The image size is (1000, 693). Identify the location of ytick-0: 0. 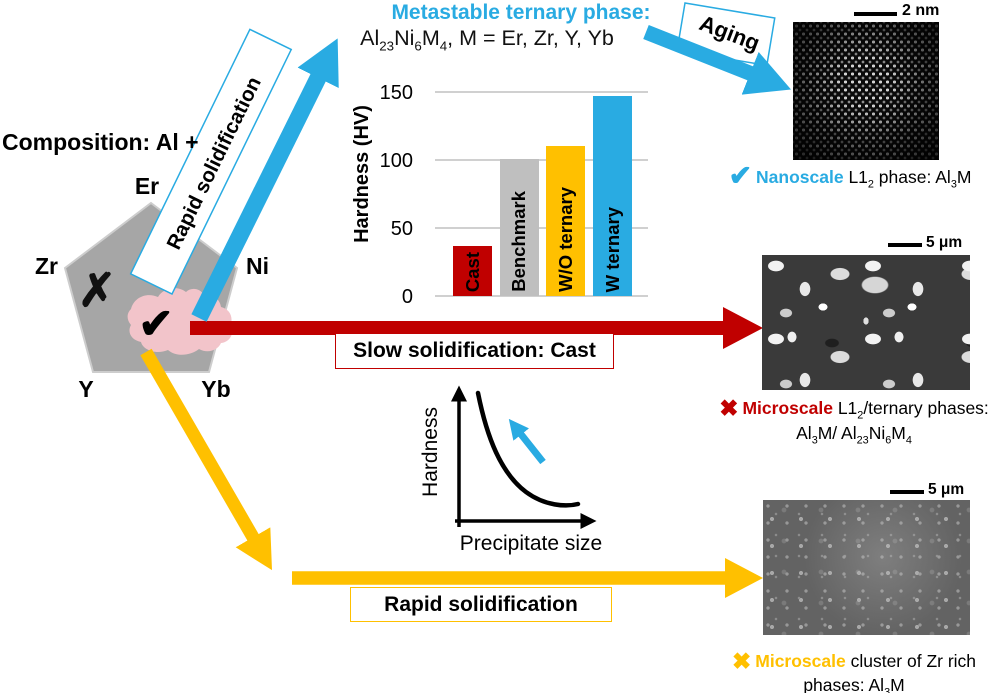
(407, 297).